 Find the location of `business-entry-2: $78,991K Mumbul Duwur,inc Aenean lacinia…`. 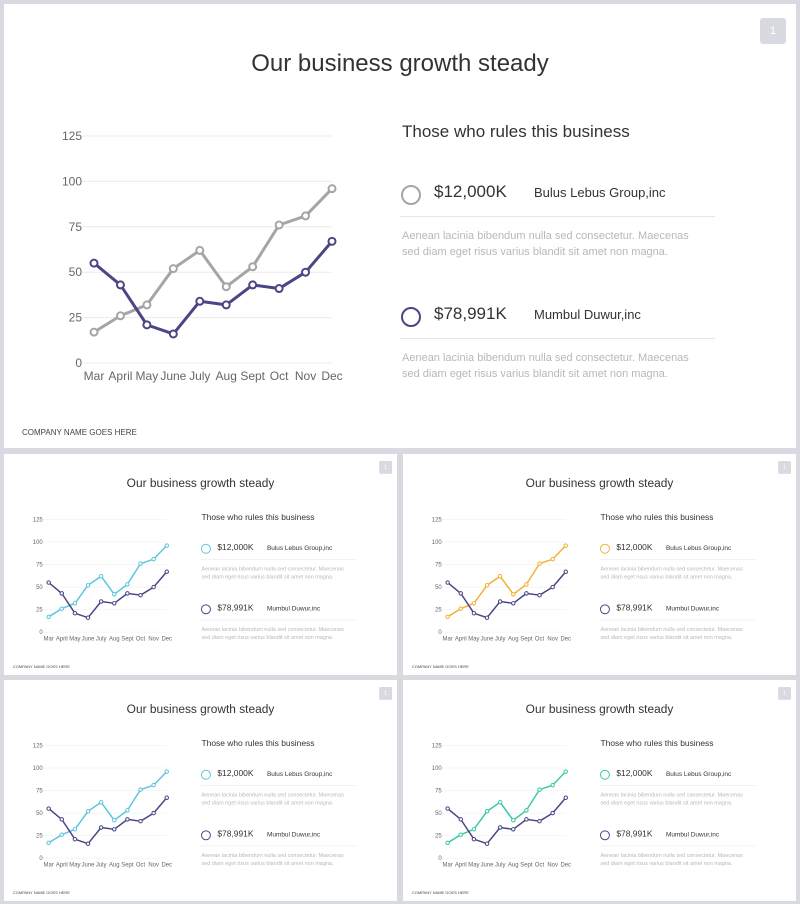

business-entry-2: $78,991K Mumbul Duwur,inc Aenean lacinia… is located at coordinates (677, 622).